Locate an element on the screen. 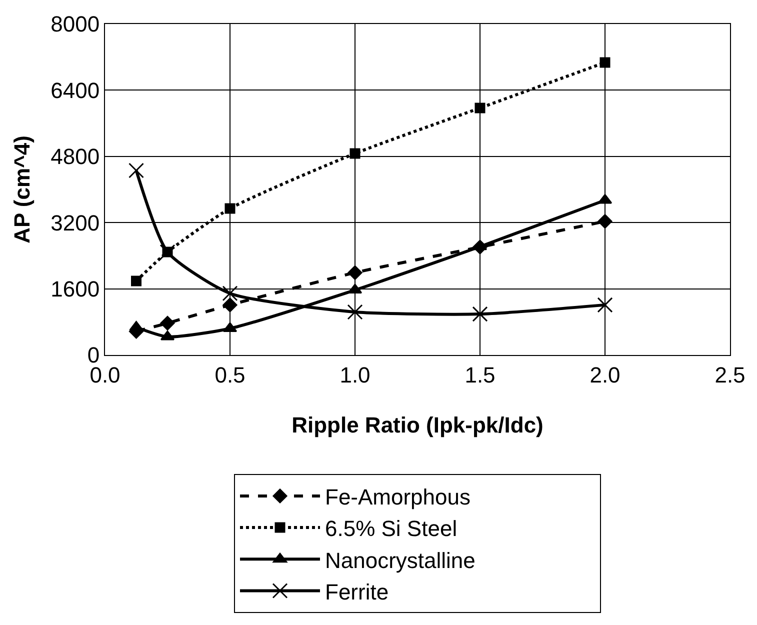 Image resolution: width=757 pixels, height=625 pixels. y-tick-label: 3200 is located at coordinates (75, 223).